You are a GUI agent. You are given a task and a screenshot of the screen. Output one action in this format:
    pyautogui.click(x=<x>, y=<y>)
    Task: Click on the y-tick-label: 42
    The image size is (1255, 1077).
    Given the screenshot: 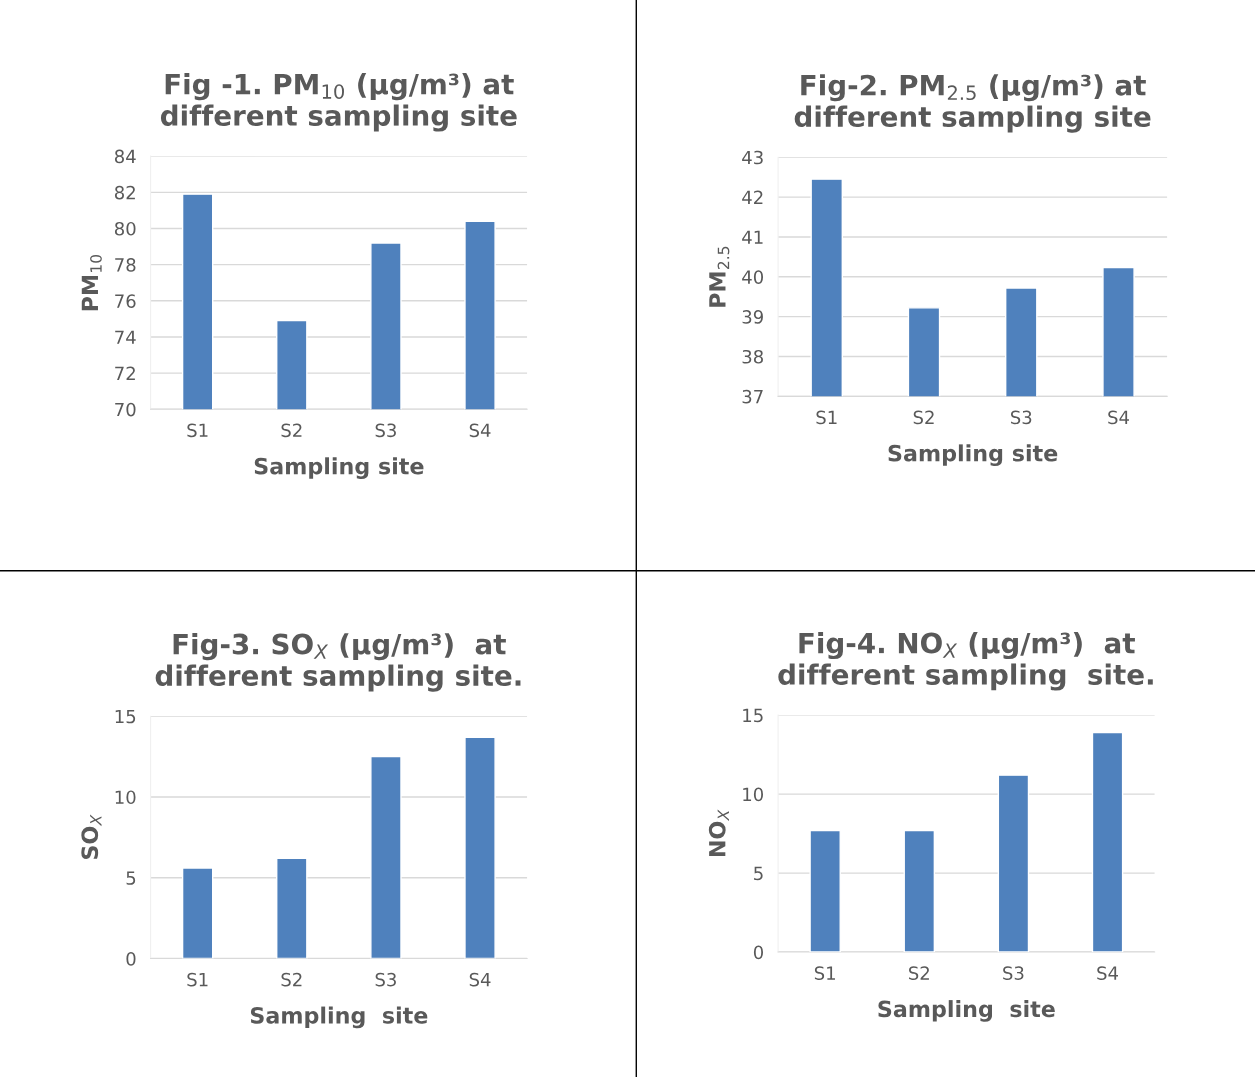 What is the action you would take?
    pyautogui.click(x=752, y=197)
    